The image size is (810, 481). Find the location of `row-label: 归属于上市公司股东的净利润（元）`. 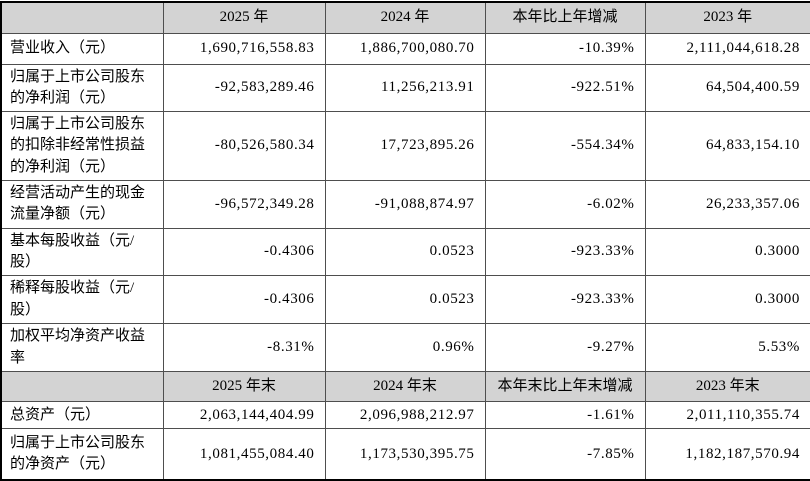

row-label: 归属于上市公司股东的净利润（元） is located at coordinates (82, 88).